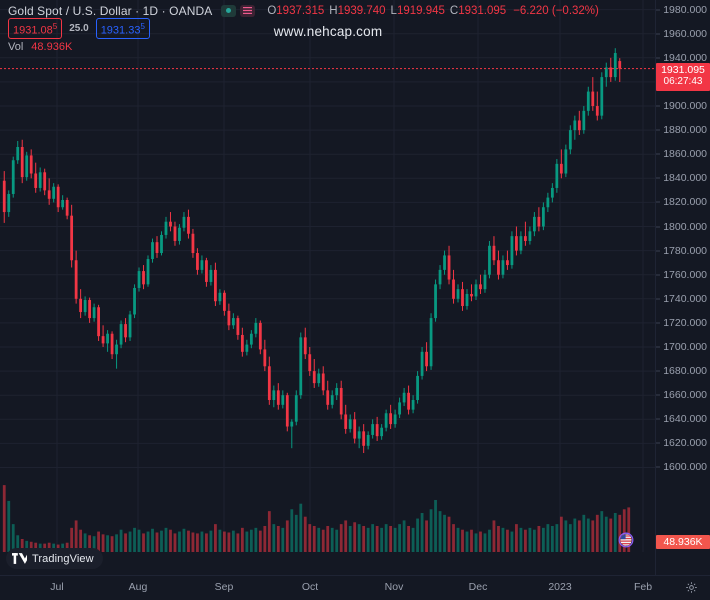  I want to click on price-tick-label: 1720.000, so click(685, 322).